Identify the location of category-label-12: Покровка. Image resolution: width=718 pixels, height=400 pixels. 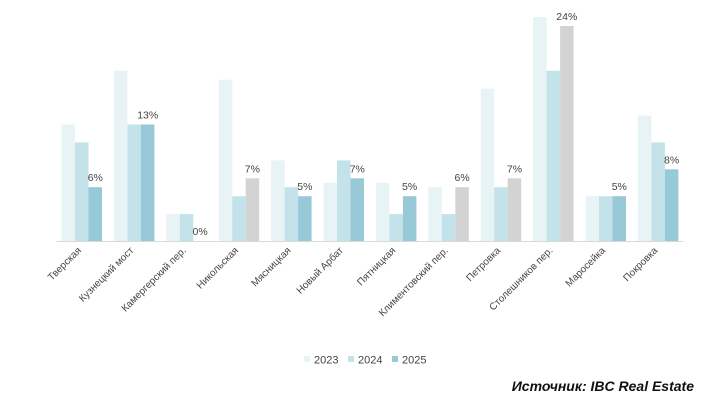
(641, 264).